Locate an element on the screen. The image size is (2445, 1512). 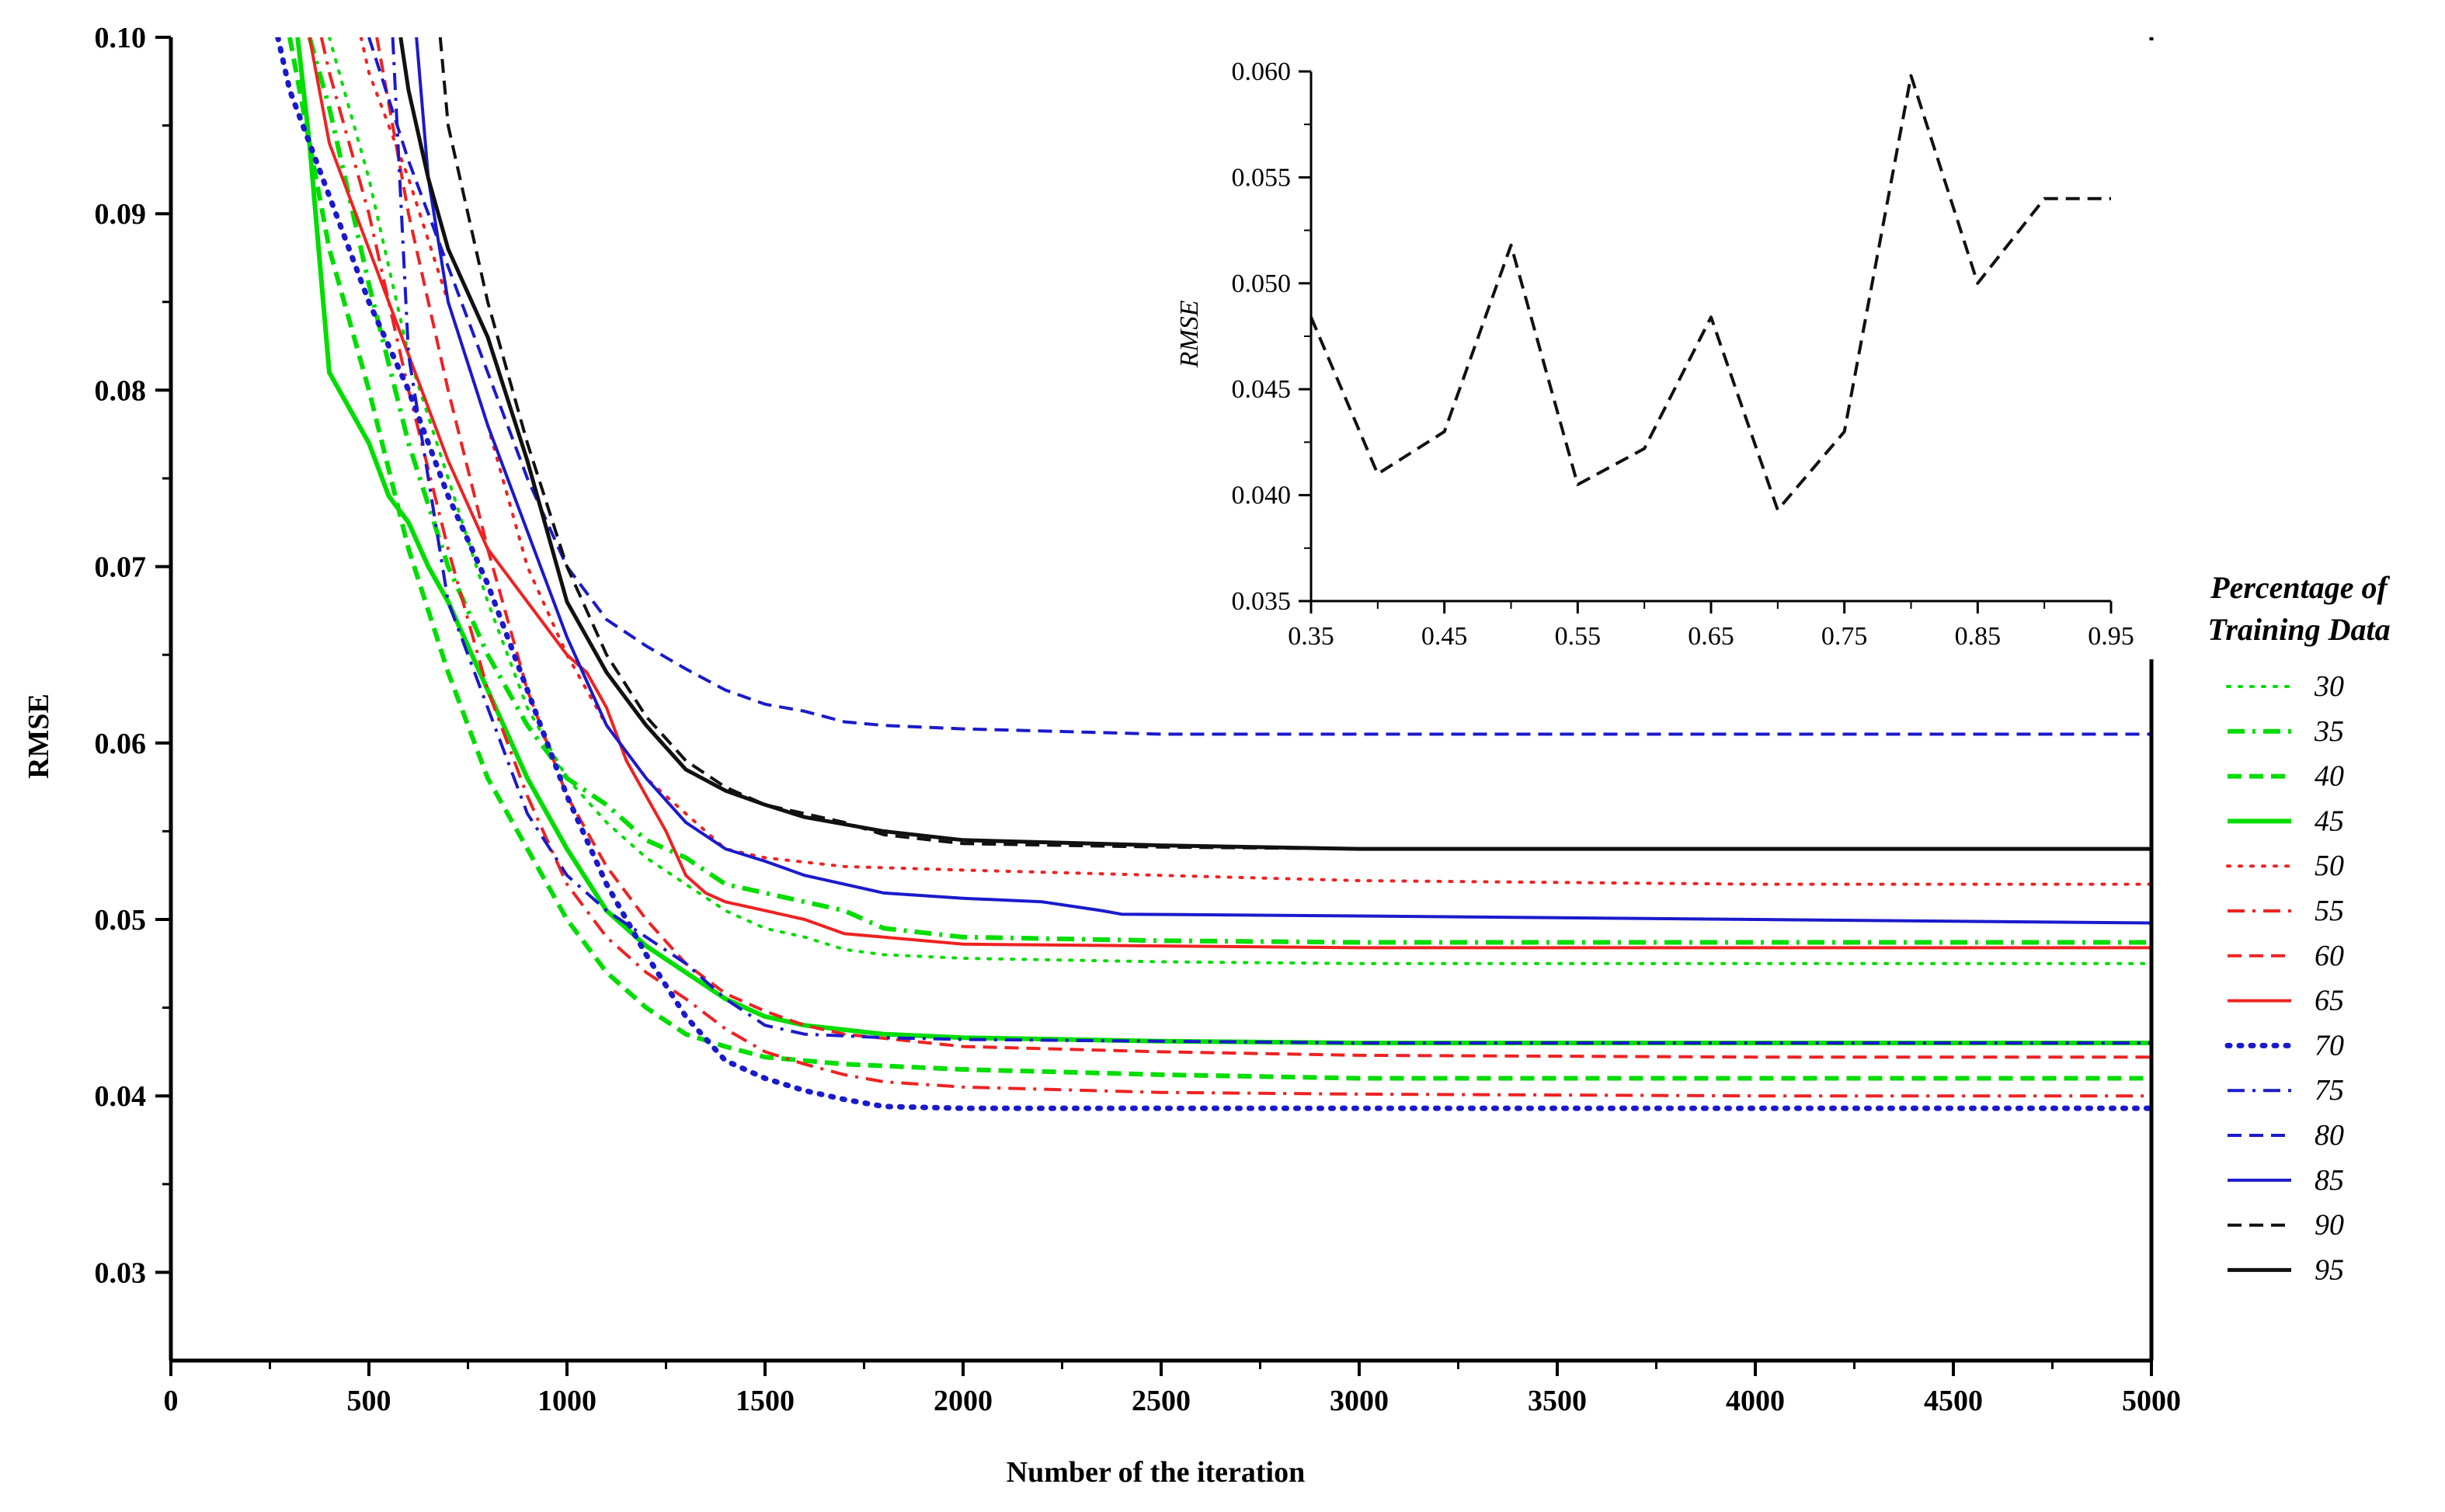
legend-label: 35 is located at coordinates (2329, 731).